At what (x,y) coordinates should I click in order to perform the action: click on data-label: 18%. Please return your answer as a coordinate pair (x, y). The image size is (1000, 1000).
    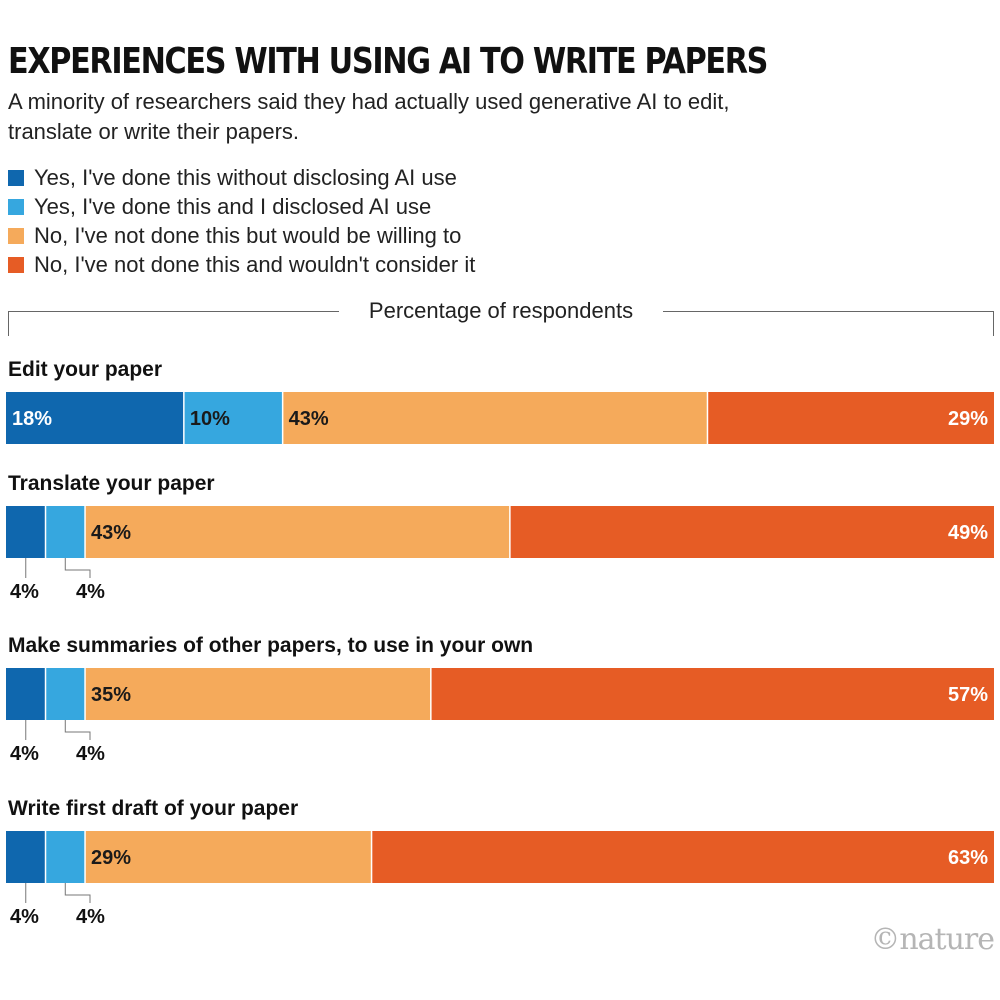
    Looking at the image, I should click on (32, 419).